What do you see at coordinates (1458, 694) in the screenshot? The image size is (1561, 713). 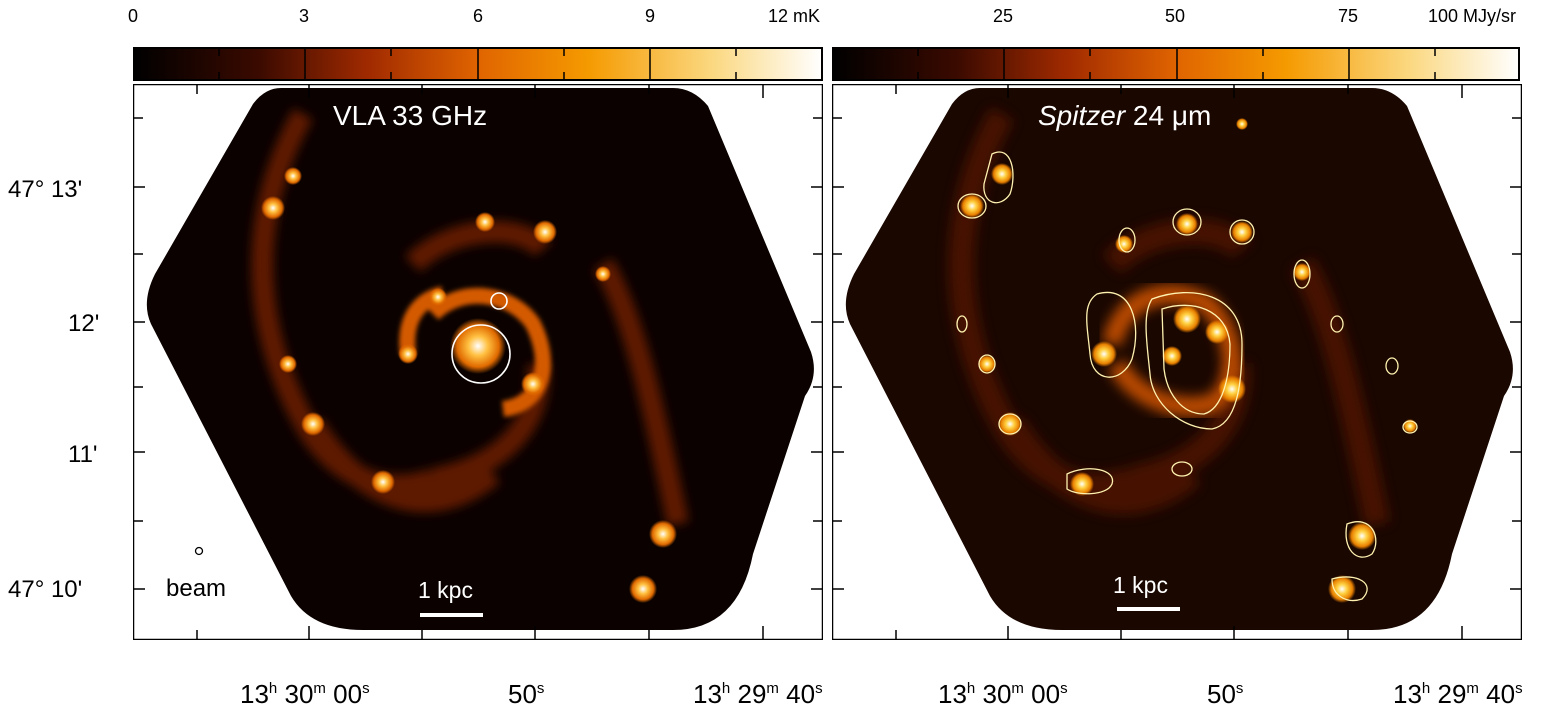 I see `right-x-label-1329: 13h 29m 40s` at bounding box center [1458, 694].